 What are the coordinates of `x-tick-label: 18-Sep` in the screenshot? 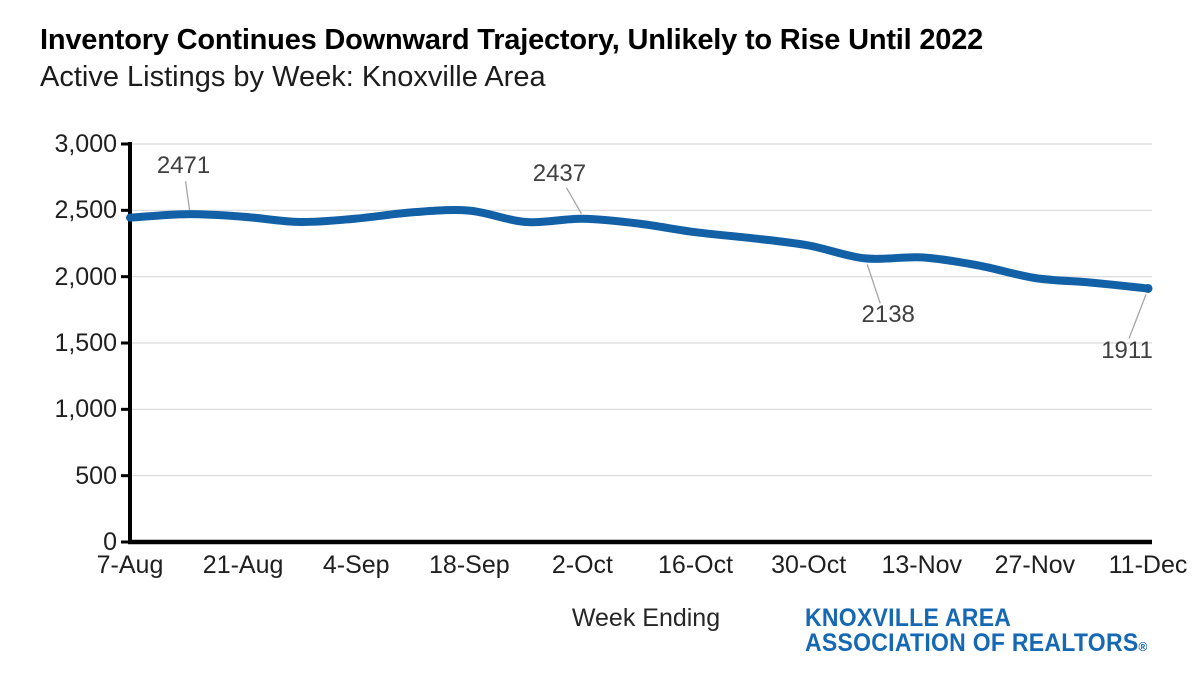 It's located at (469, 565).